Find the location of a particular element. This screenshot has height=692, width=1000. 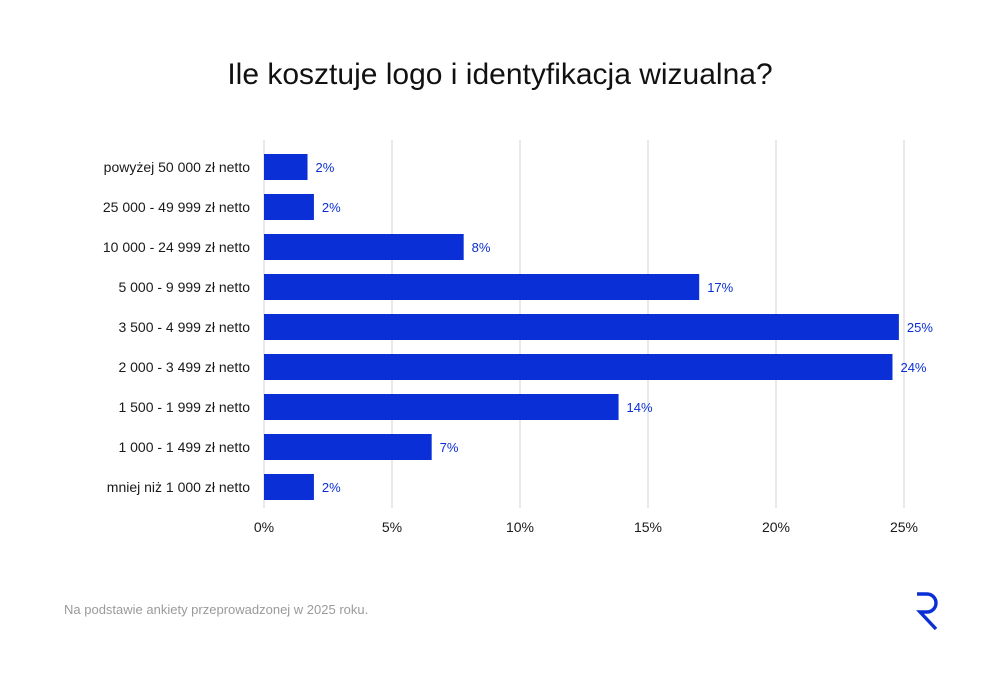

category-label: powyżej 50 000 zł netto is located at coordinates (177, 167).